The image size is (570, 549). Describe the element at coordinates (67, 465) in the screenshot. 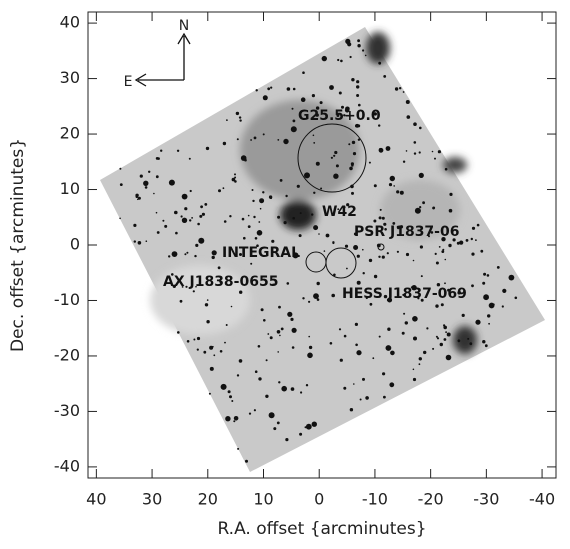

I see `y-tick-label: -40` at that location.